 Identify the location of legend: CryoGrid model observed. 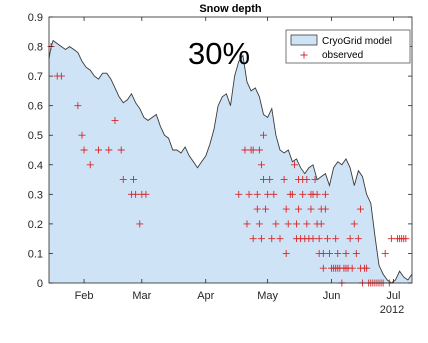
(348, 46).